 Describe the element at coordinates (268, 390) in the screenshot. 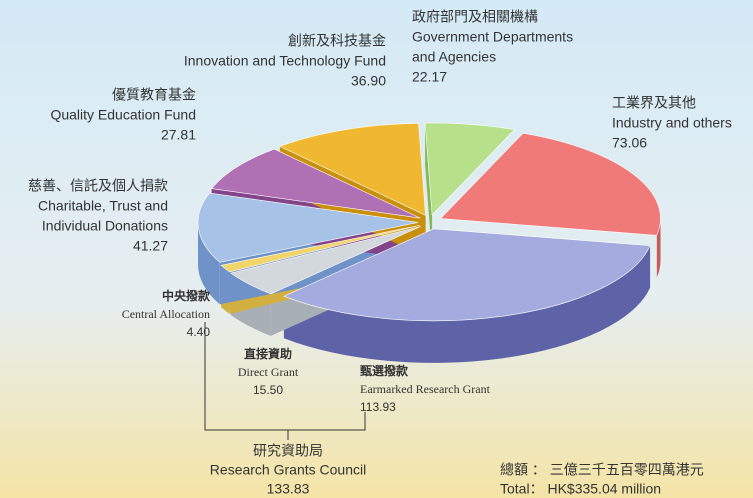

I see `value-label: 15.50` at that location.